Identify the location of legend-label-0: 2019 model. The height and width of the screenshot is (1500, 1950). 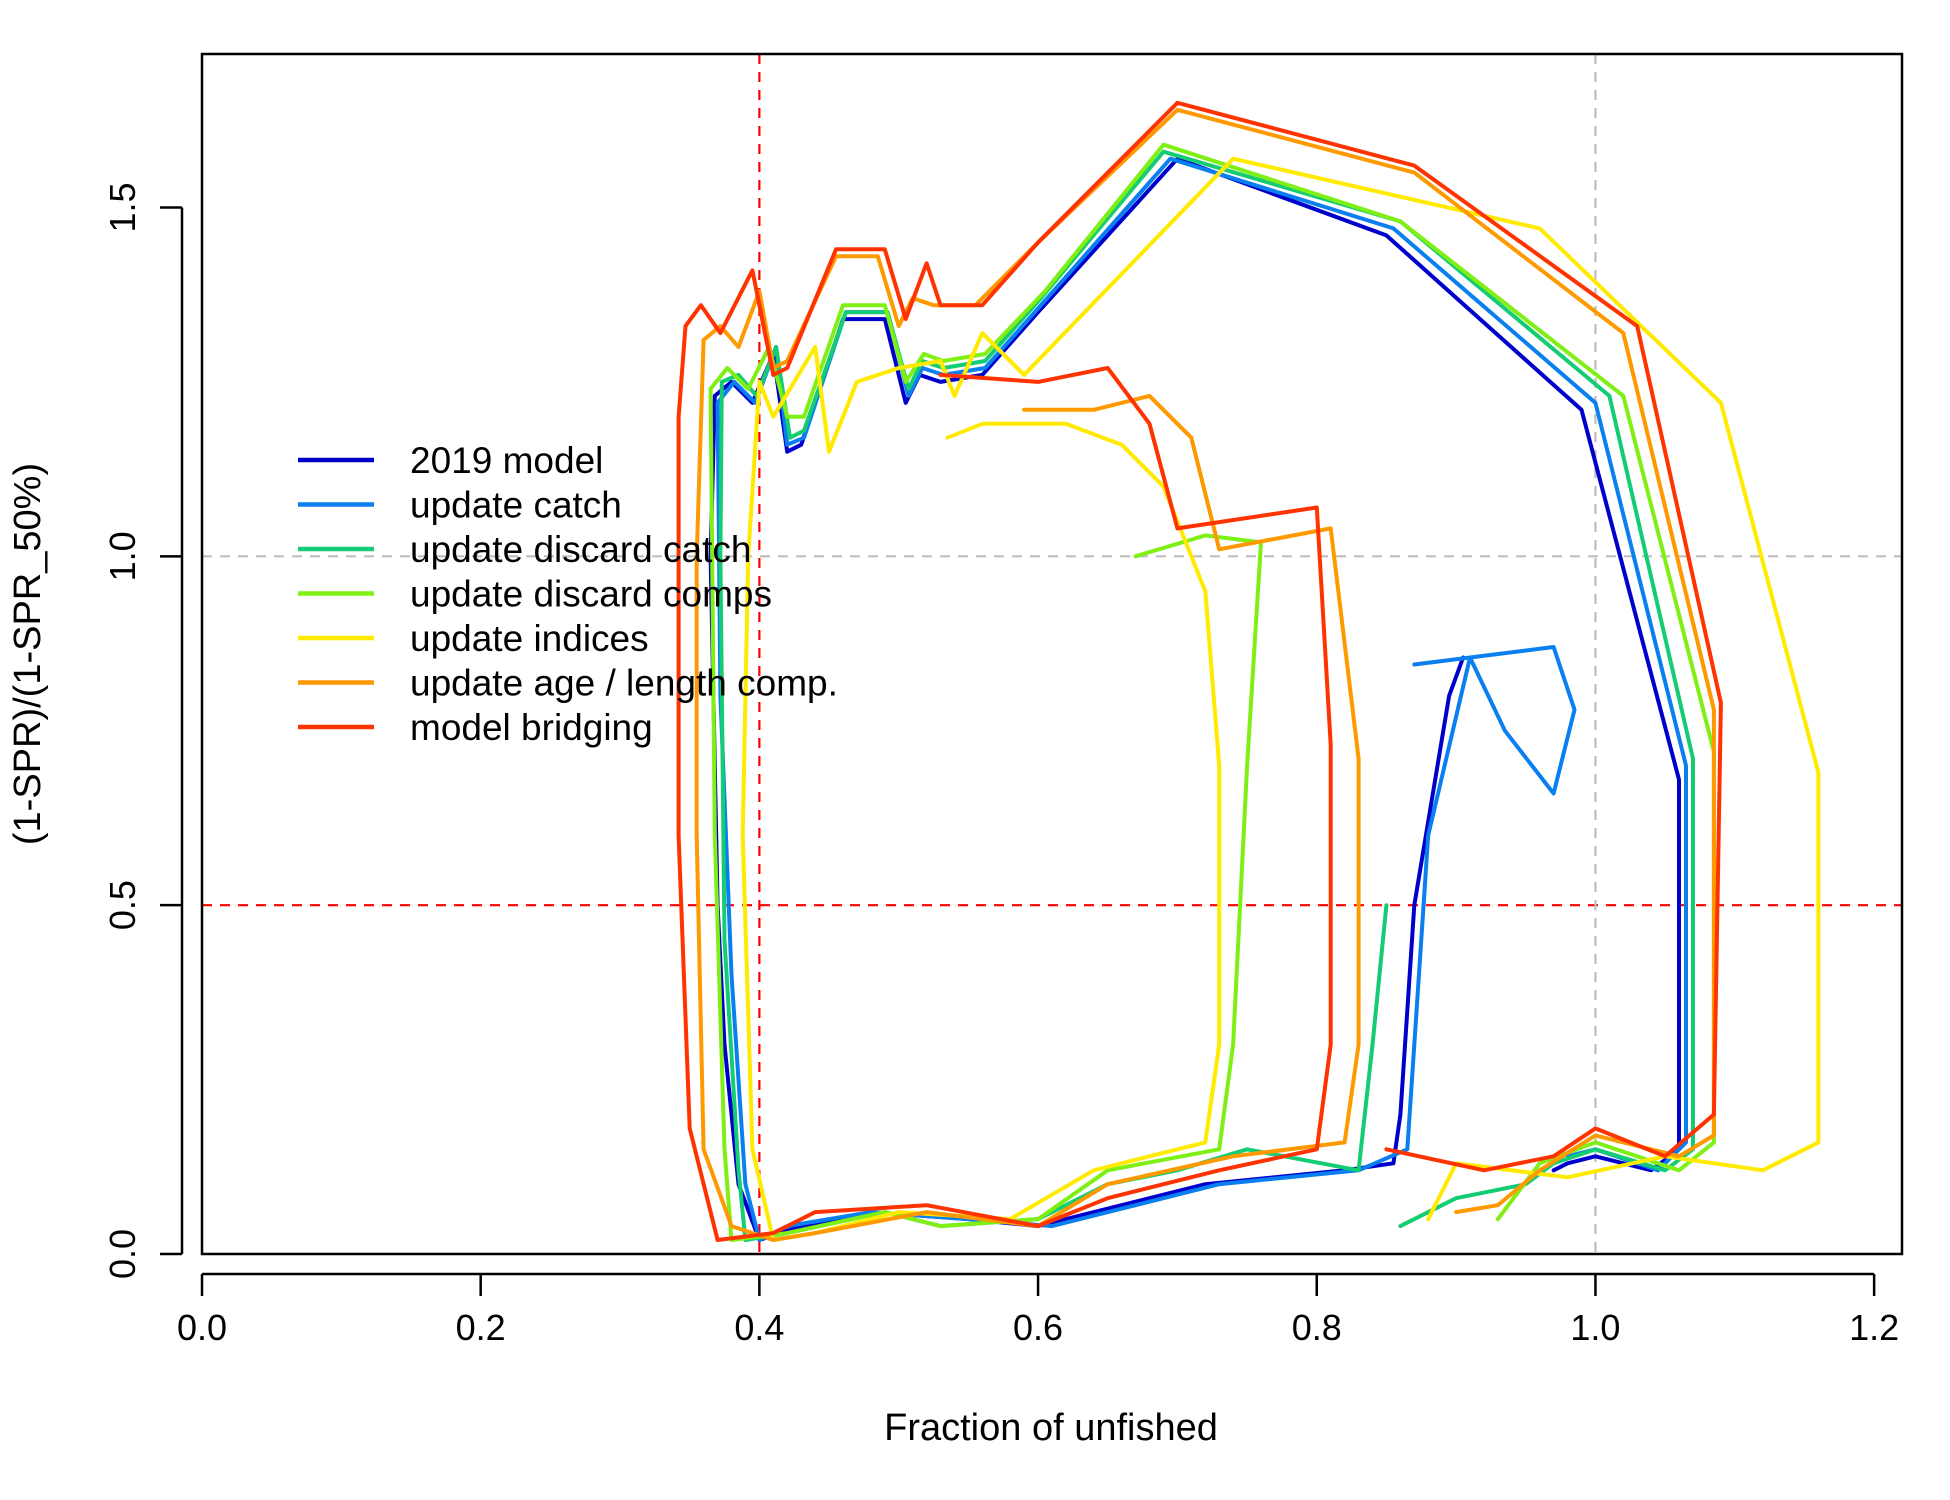
(506, 460).